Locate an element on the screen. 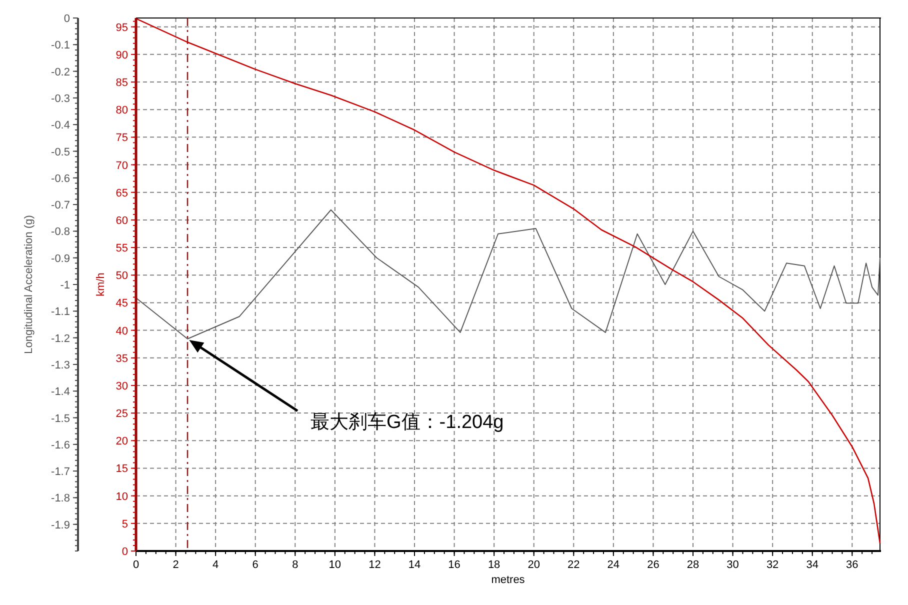 This screenshot has height=605, width=908. x-tick-label: 10 is located at coordinates (335, 565).